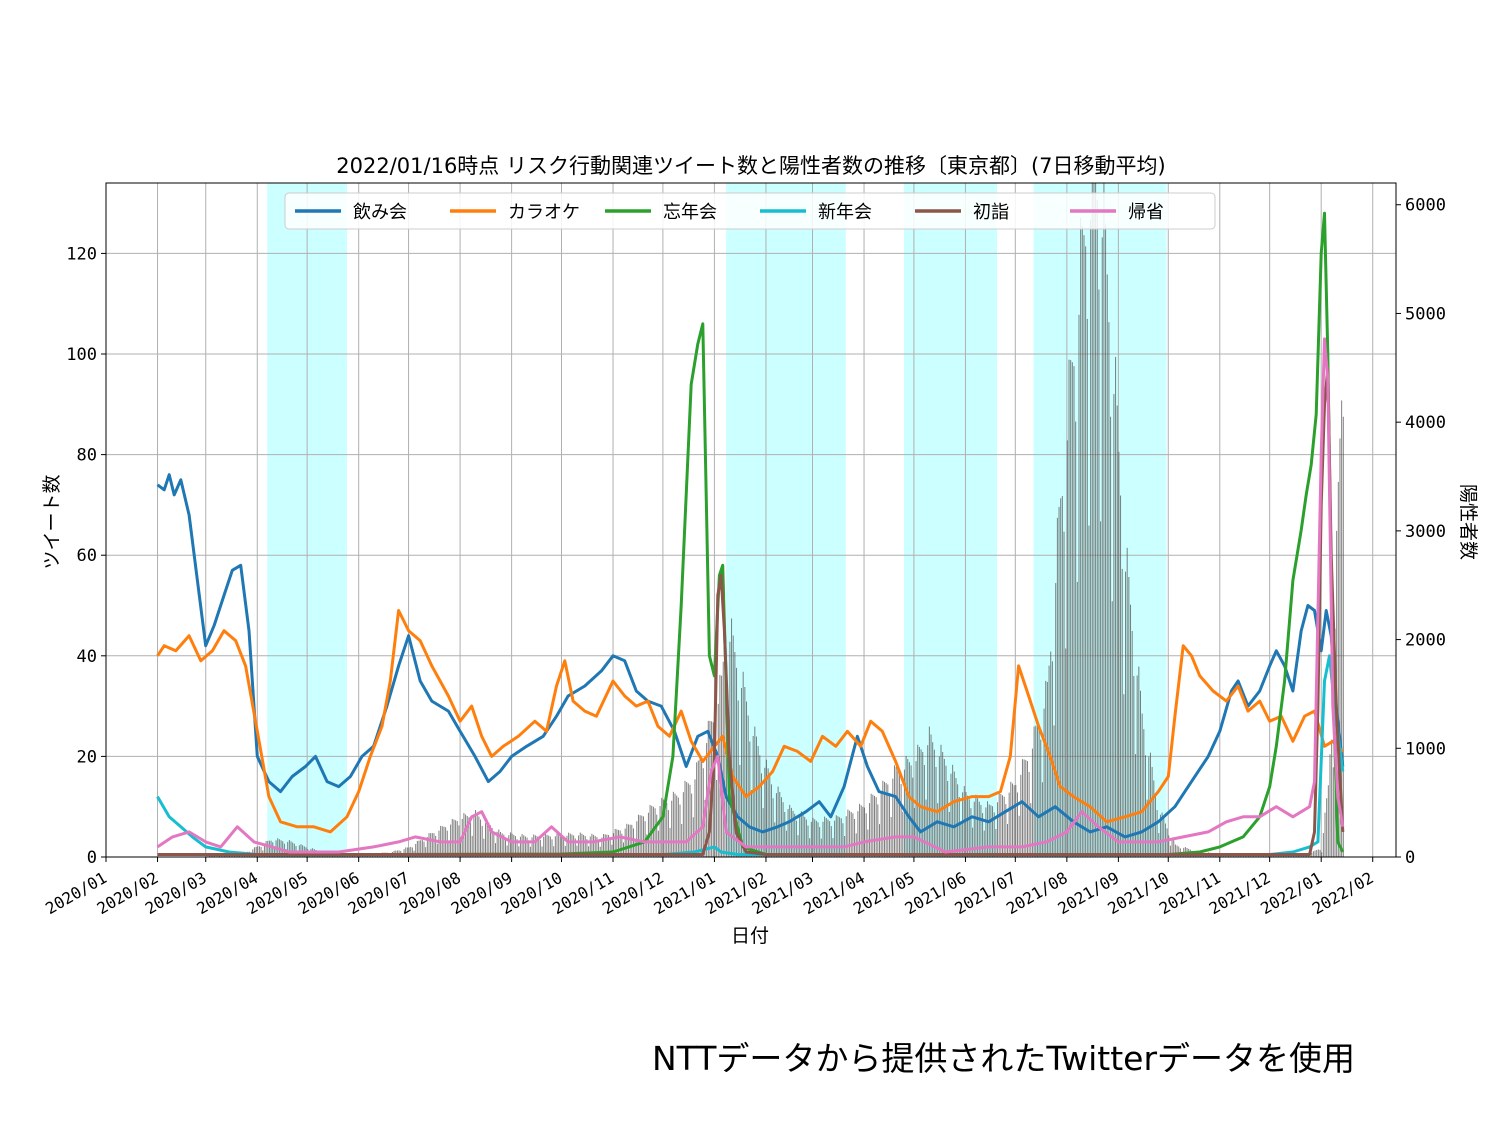 The height and width of the screenshot is (1125, 1500). What do you see at coordinates (1468, 522) in the screenshot?
I see `y2-axis-label: 陽性者数` at bounding box center [1468, 522].